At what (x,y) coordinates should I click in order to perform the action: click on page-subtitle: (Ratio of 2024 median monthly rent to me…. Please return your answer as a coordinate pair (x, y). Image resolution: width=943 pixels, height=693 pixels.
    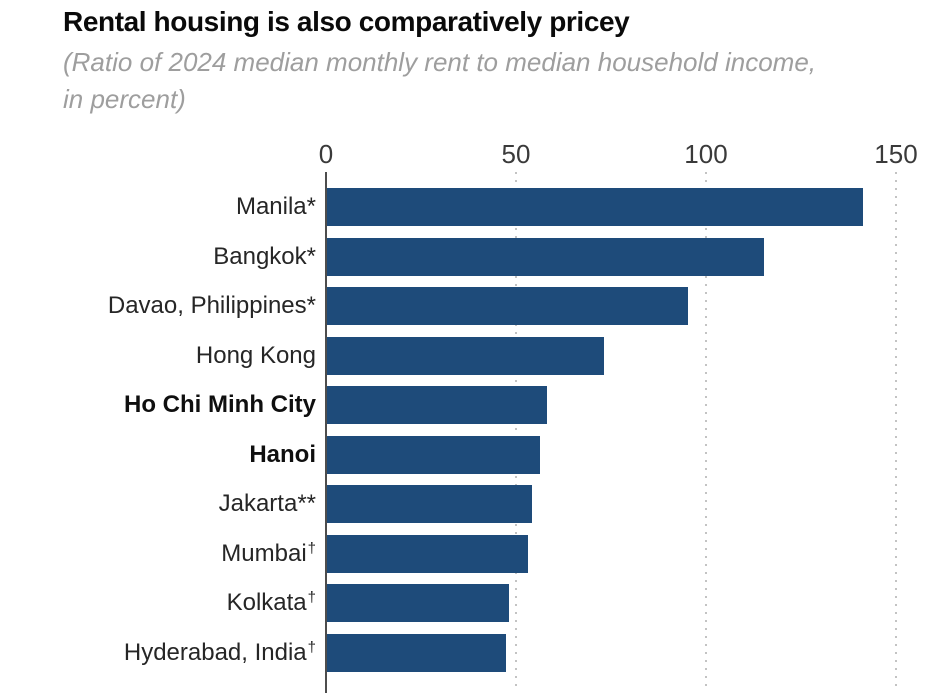
    Looking at the image, I should click on (439, 81).